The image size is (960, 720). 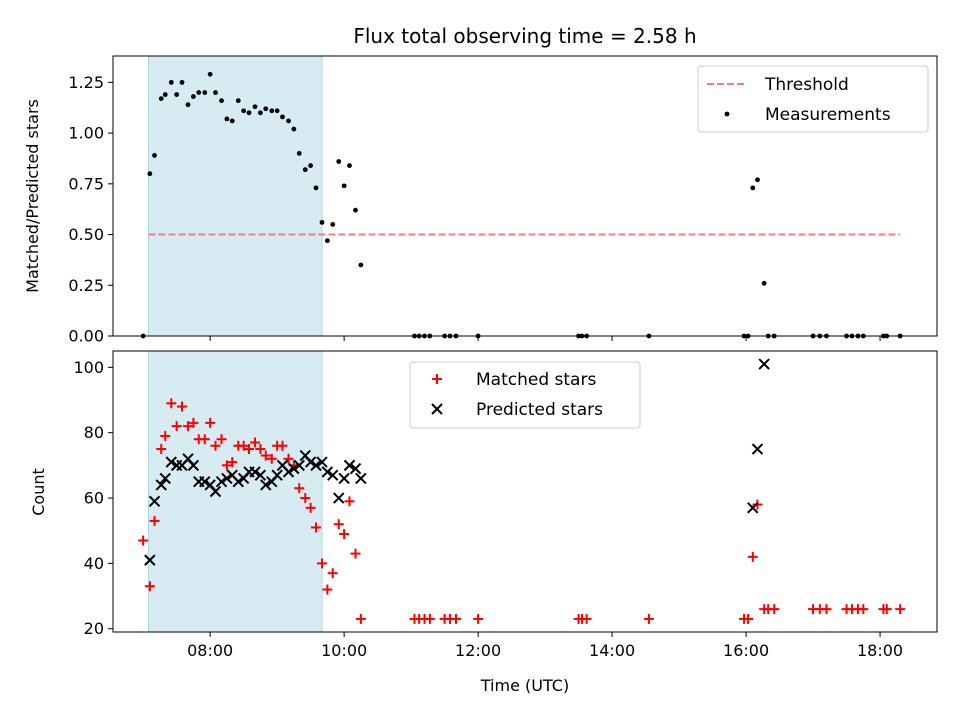 I want to click on top-legend: Threshold Measurements, so click(x=813, y=99).